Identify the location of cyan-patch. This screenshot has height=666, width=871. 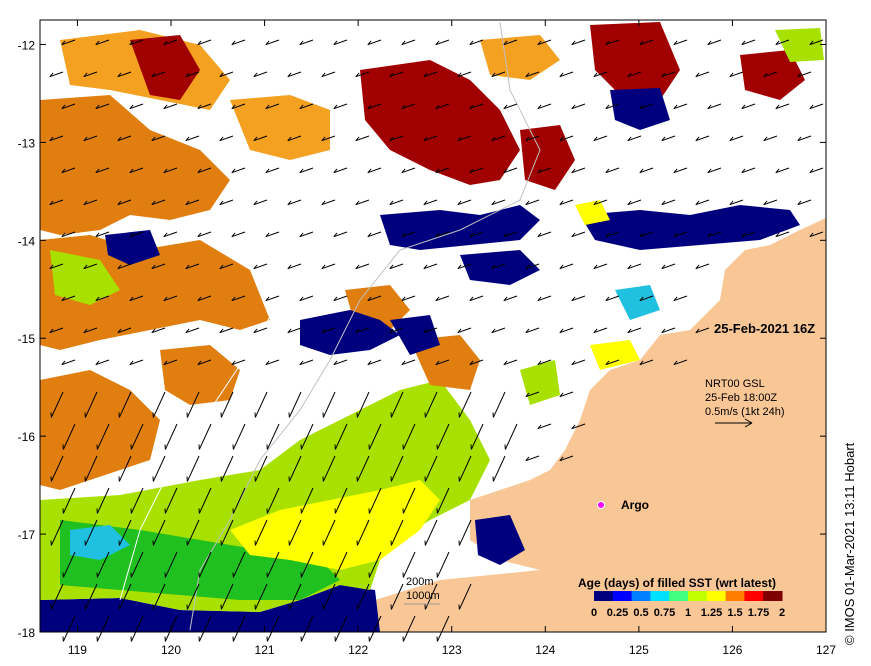
(100, 542).